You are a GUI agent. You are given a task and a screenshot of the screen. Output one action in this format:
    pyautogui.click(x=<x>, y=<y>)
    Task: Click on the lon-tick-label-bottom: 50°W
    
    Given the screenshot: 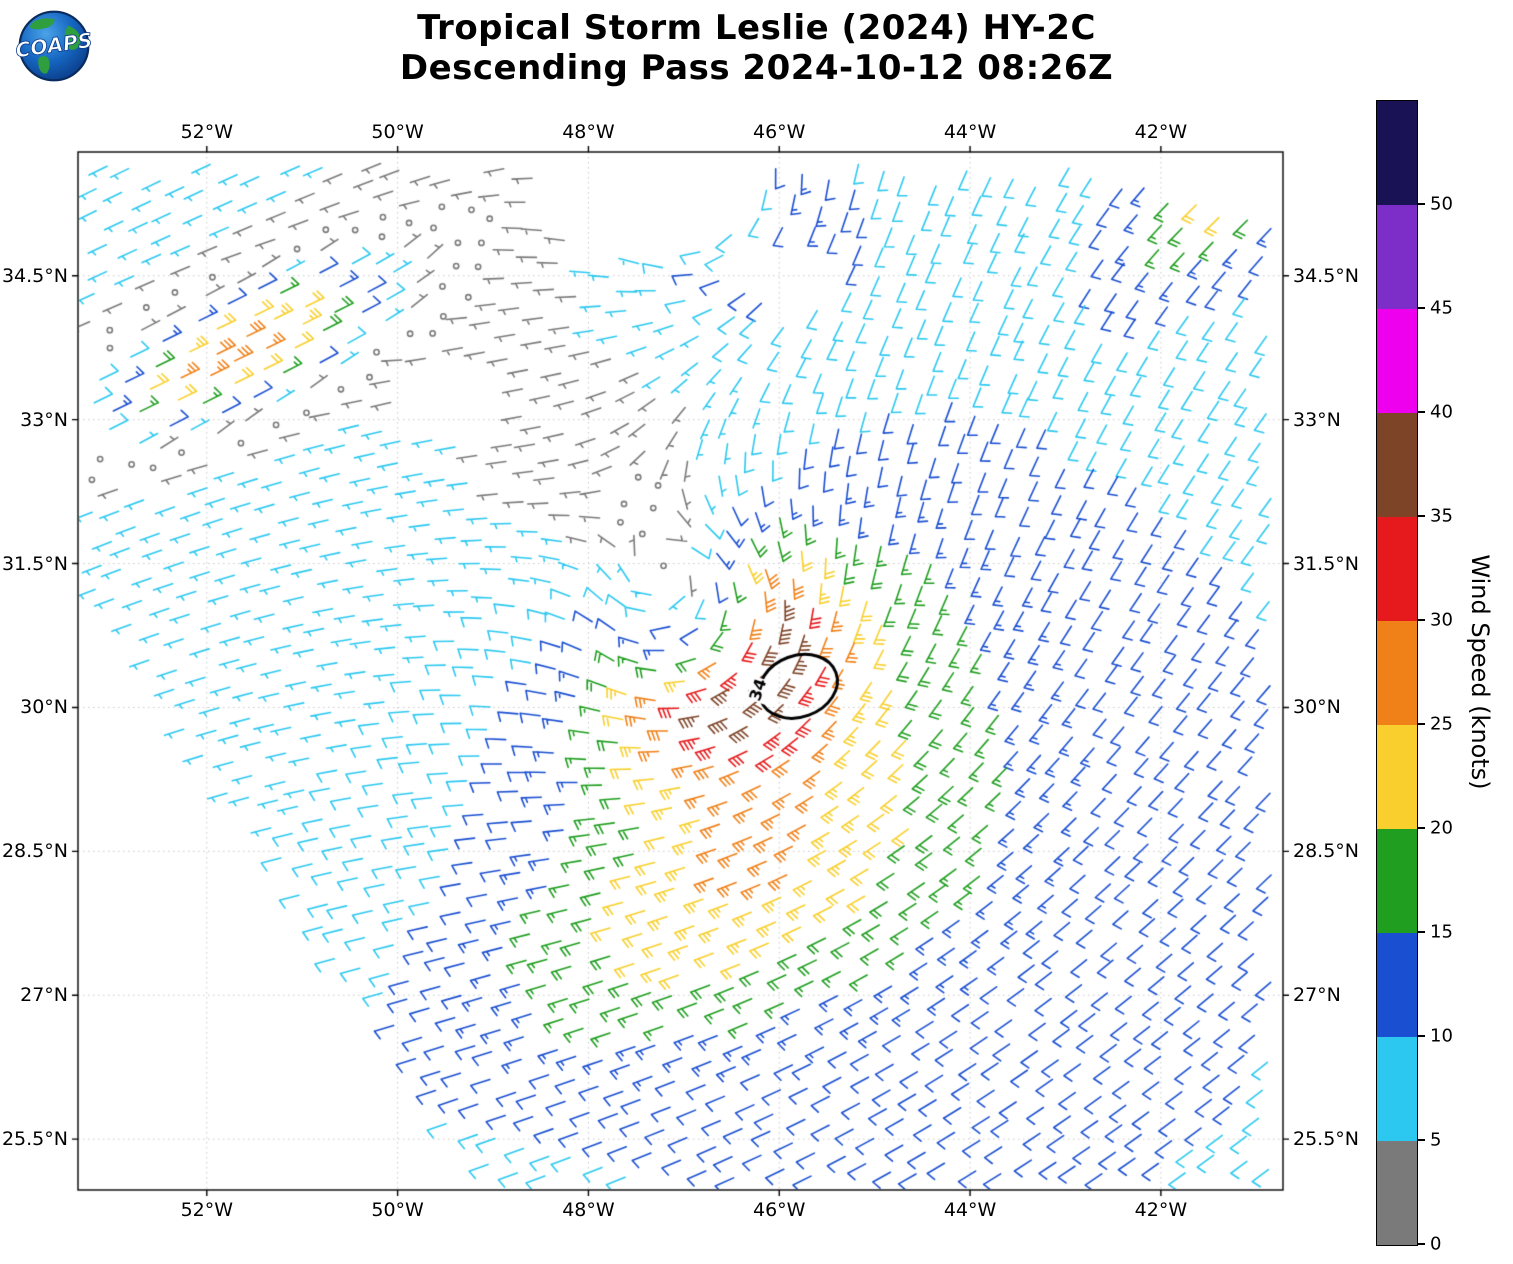 What is the action you would take?
    pyautogui.click(x=397, y=1210)
    